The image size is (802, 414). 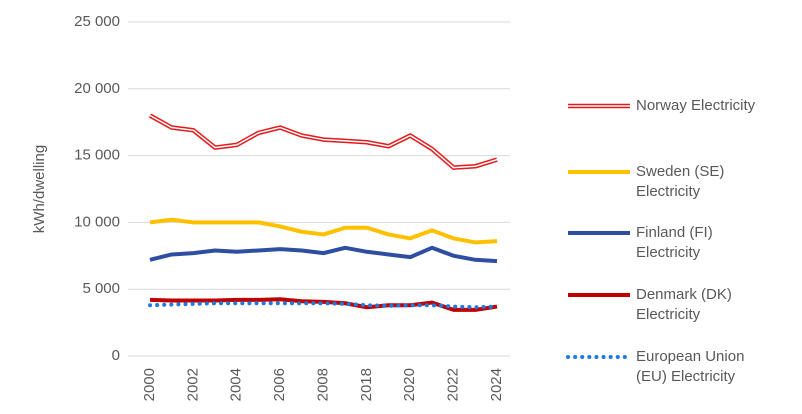 I want to click on y-tick-label: 20 000, so click(x=97, y=88).